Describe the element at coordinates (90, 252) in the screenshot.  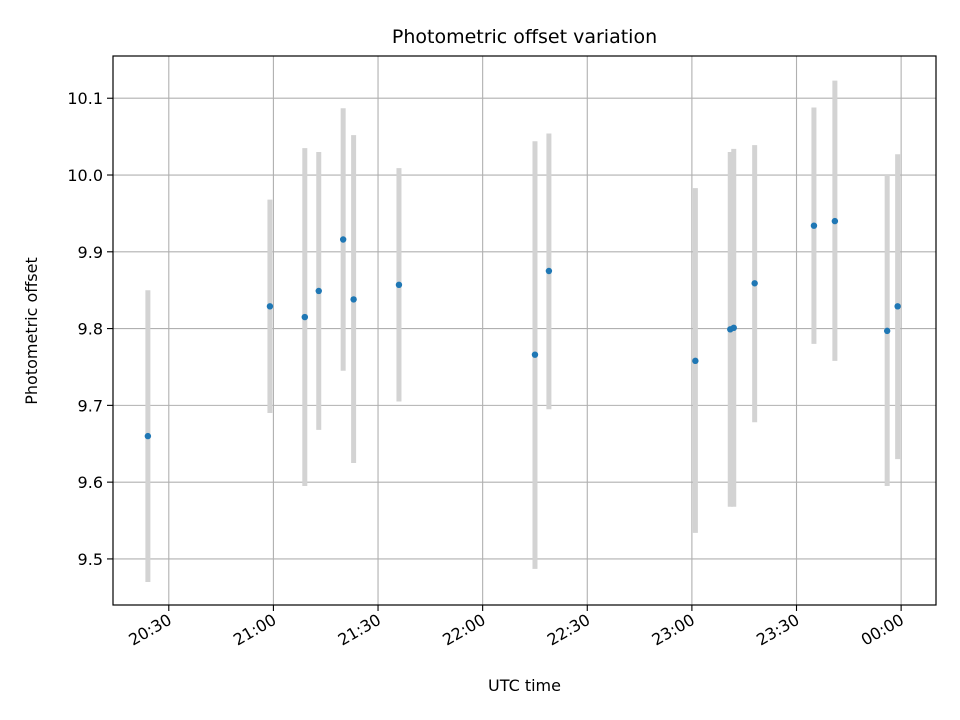
I see `y-tick-label: 9.9` at that location.